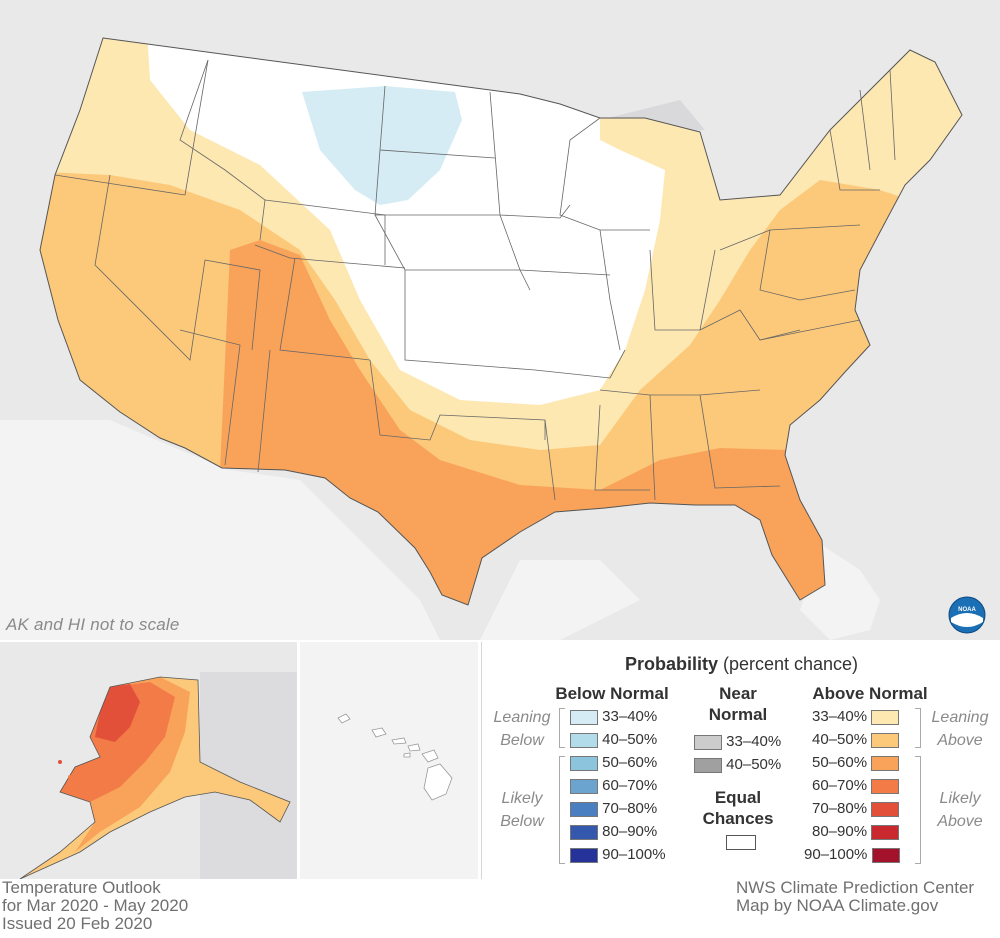 Image resolution: width=1000 pixels, height=938 pixels. I want to click on leaning-below-label: Leaning Below, so click(522, 729).